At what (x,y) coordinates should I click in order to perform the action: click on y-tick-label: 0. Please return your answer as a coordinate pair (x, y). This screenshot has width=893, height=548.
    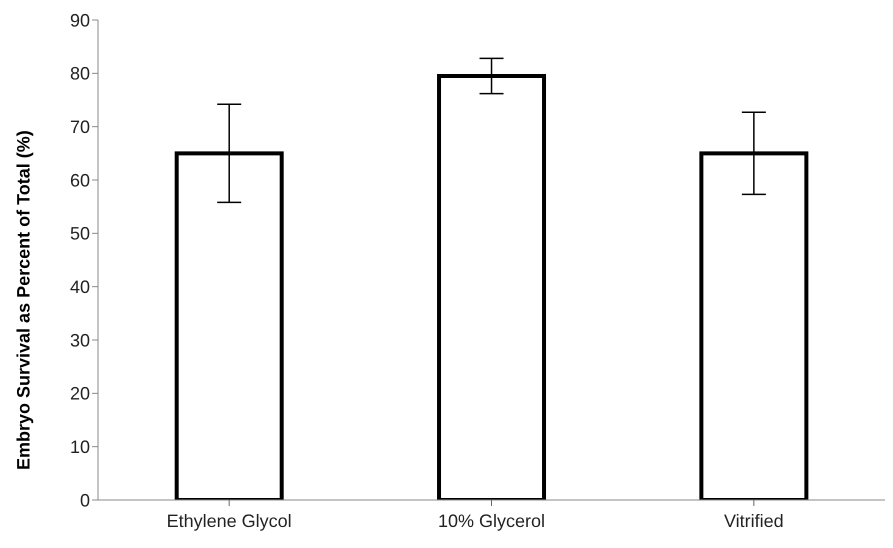
    Looking at the image, I should click on (85, 500).